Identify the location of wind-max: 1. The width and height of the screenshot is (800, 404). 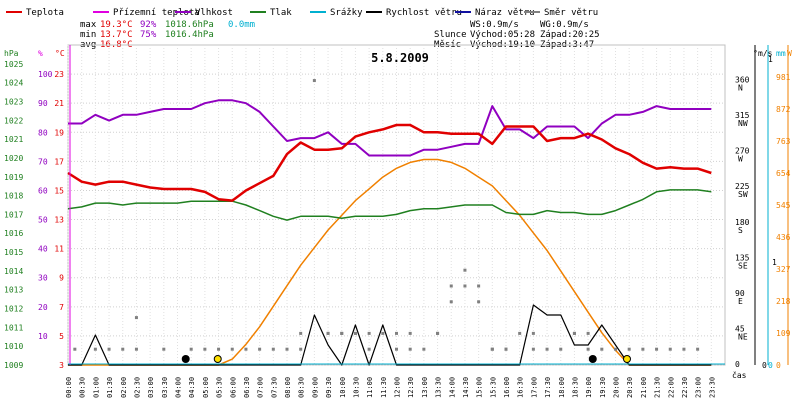
(770, 59).